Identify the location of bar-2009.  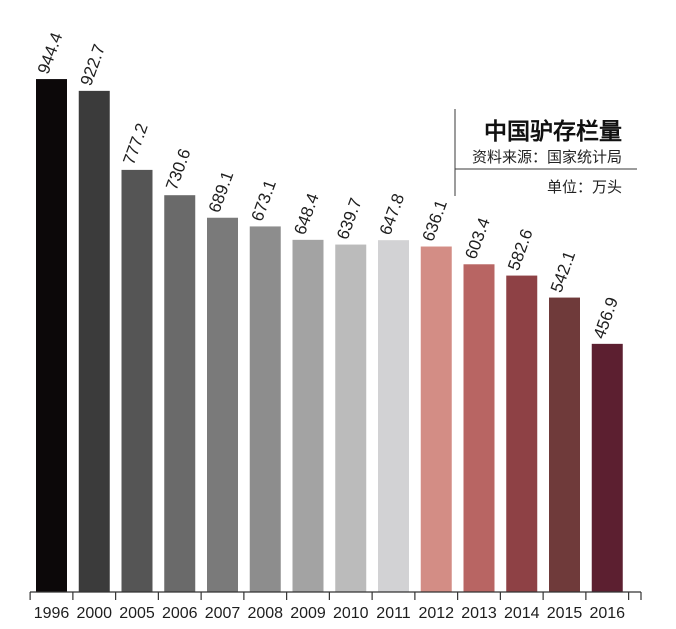
(308, 415).